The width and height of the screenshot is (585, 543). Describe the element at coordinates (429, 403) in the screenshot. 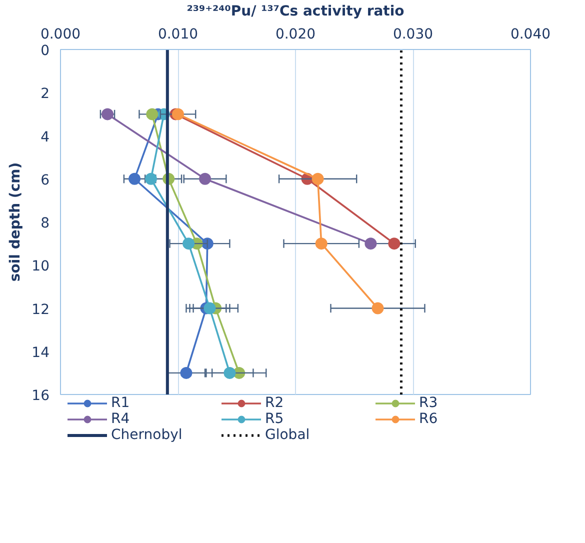

I see `legend-label: R3` at that location.